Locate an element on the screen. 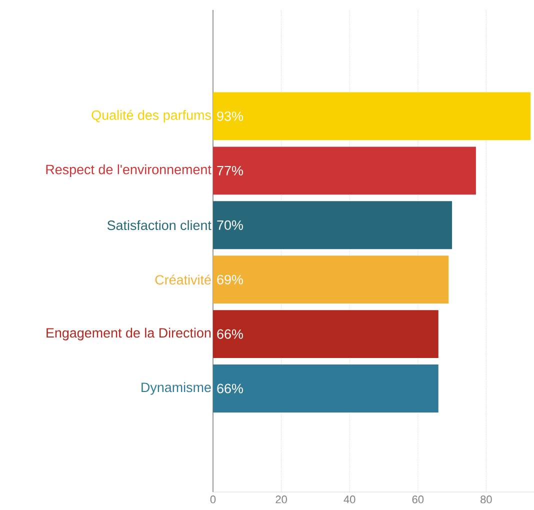 Image resolution: width=534 pixels, height=510 pixels. y-tick-label: Satisfaction client is located at coordinates (159, 225).